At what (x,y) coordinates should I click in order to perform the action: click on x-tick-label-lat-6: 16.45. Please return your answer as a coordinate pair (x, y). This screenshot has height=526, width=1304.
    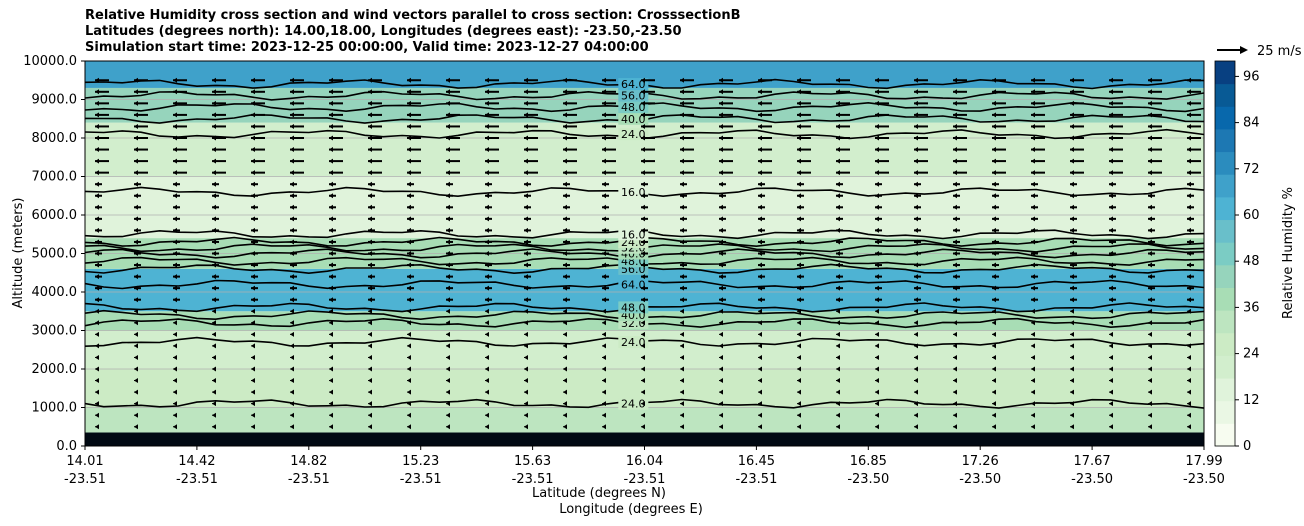
    Looking at the image, I should click on (756, 461).